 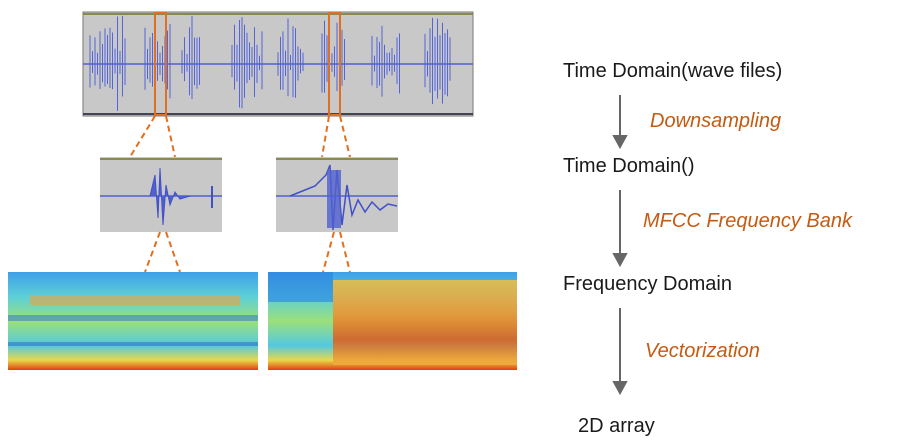 What do you see at coordinates (392, 321) in the screenshot?
I see `spectrogram-right` at bounding box center [392, 321].